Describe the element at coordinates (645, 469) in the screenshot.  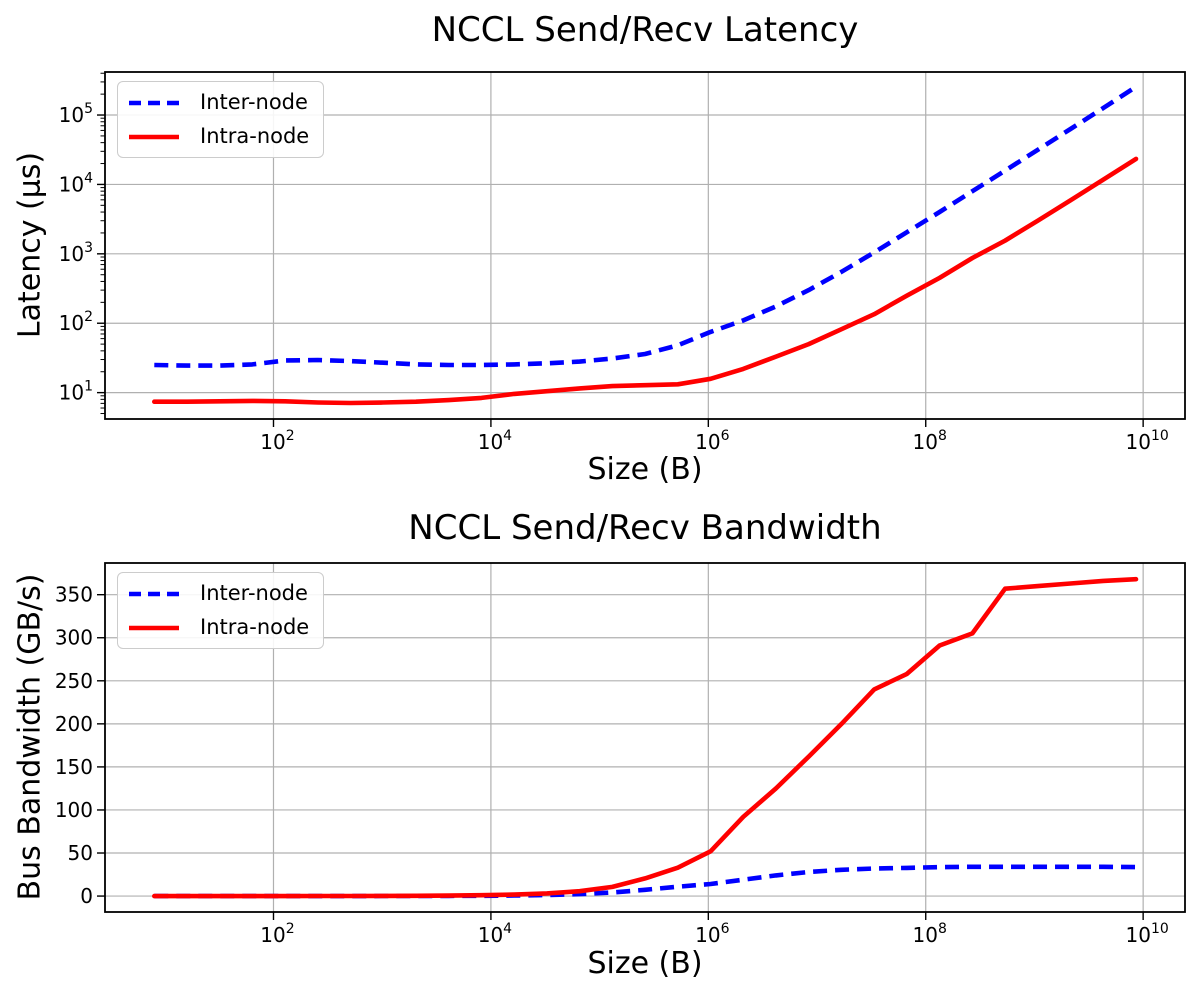
I see `latency-x-axis-label: Size (B)` at that location.